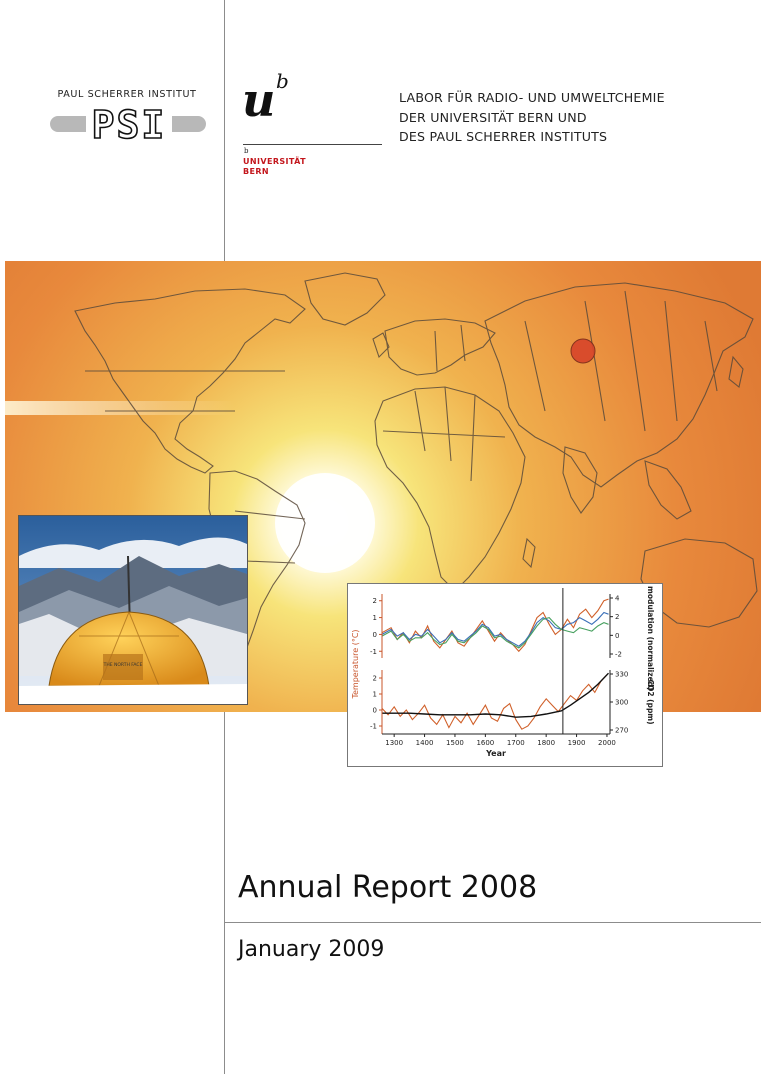  I want to click on top-panel-right-tick-label: -2, so click(618, 655).